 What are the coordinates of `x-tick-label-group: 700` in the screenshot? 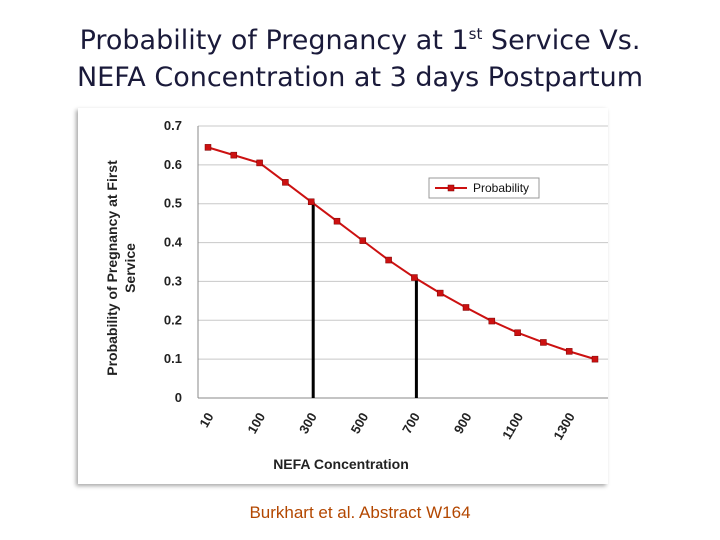 It's located at (411, 423).